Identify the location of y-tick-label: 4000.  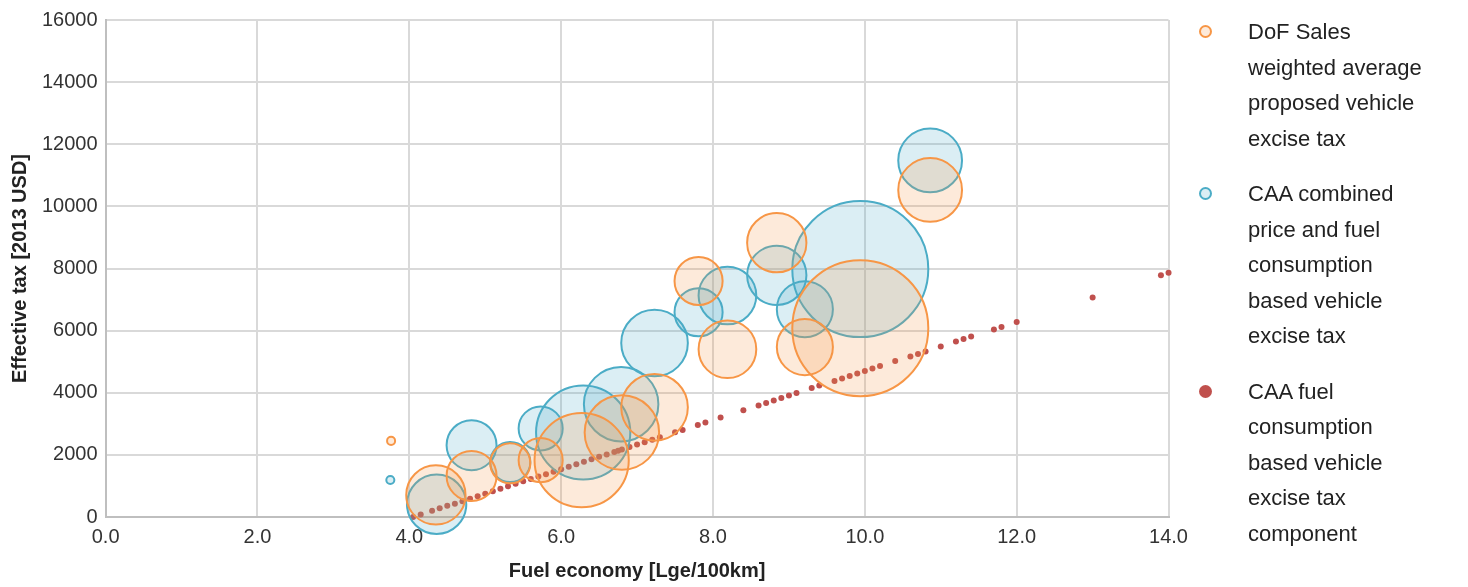
(75, 391).